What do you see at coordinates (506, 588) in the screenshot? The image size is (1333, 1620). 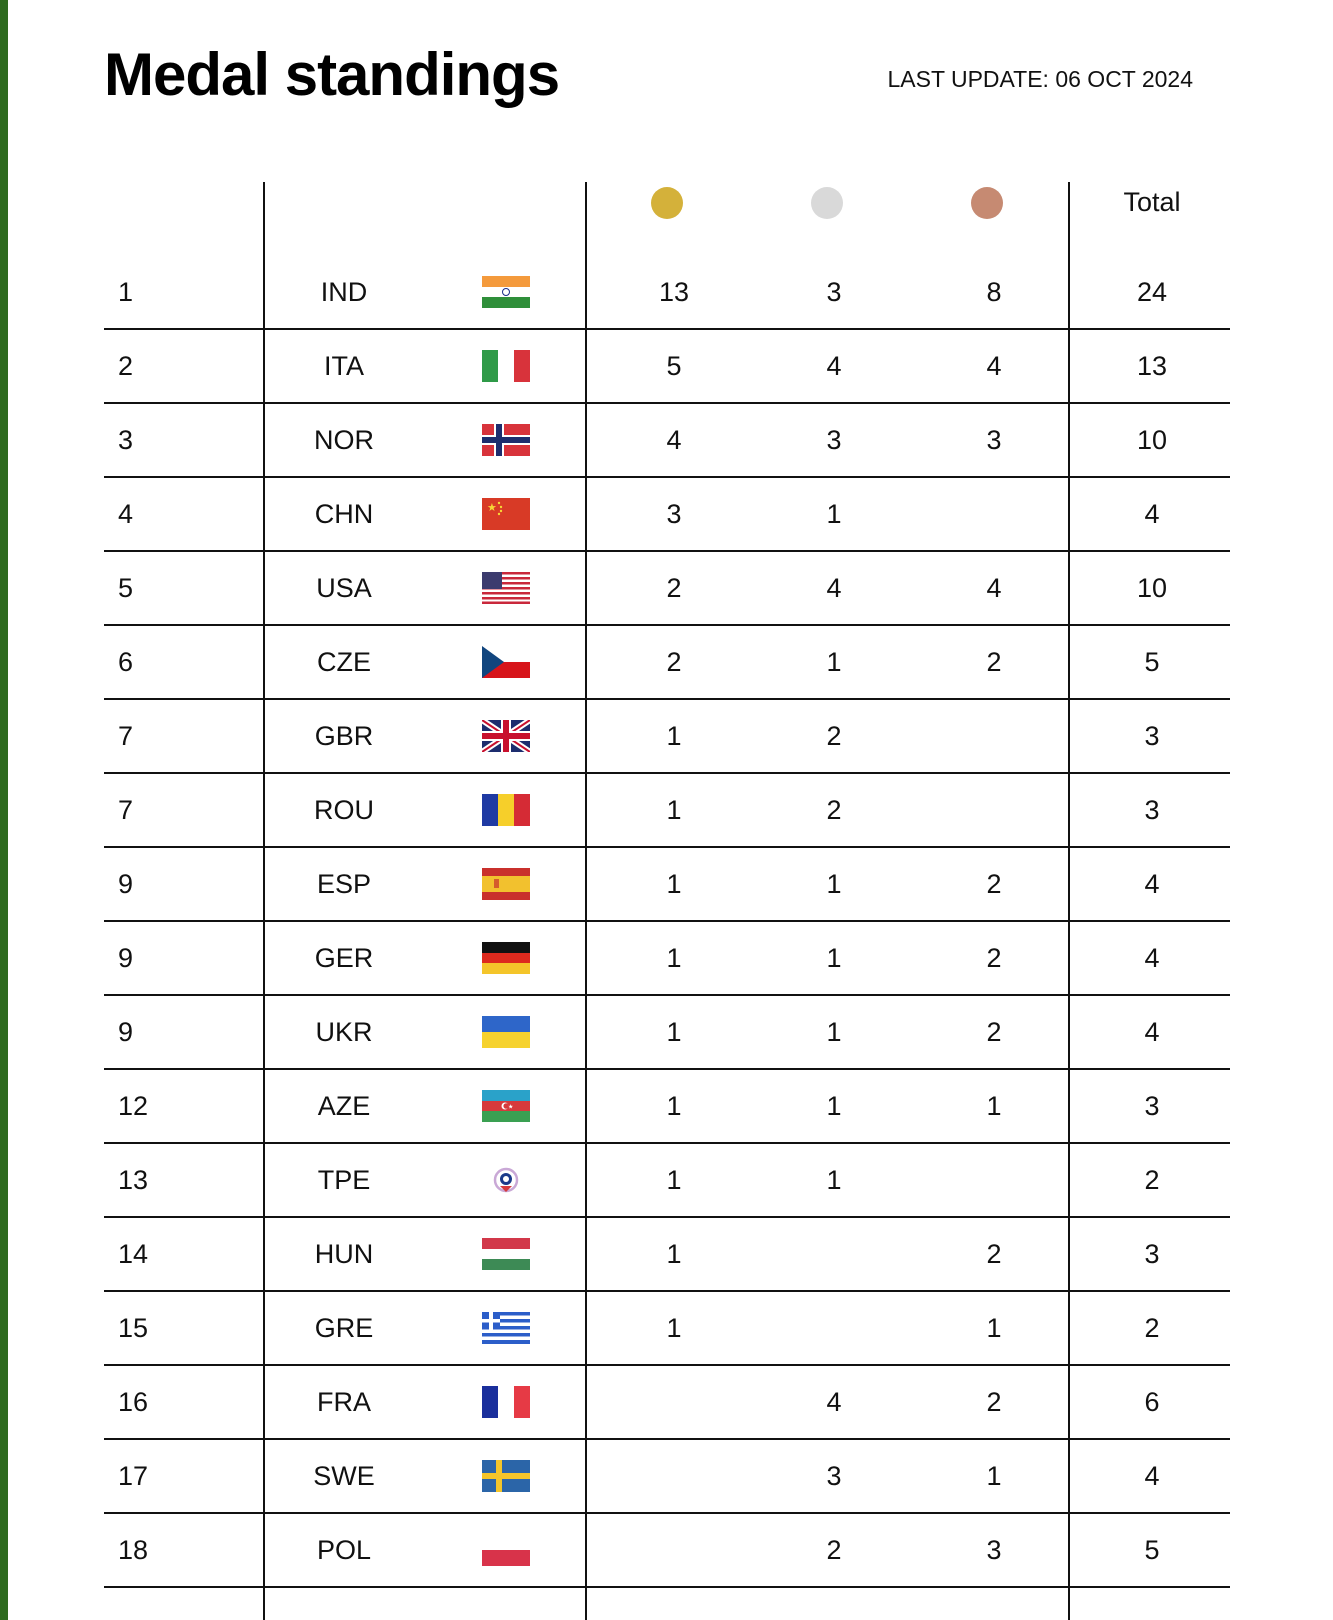 I see `usa-flag-icon` at bounding box center [506, 588].